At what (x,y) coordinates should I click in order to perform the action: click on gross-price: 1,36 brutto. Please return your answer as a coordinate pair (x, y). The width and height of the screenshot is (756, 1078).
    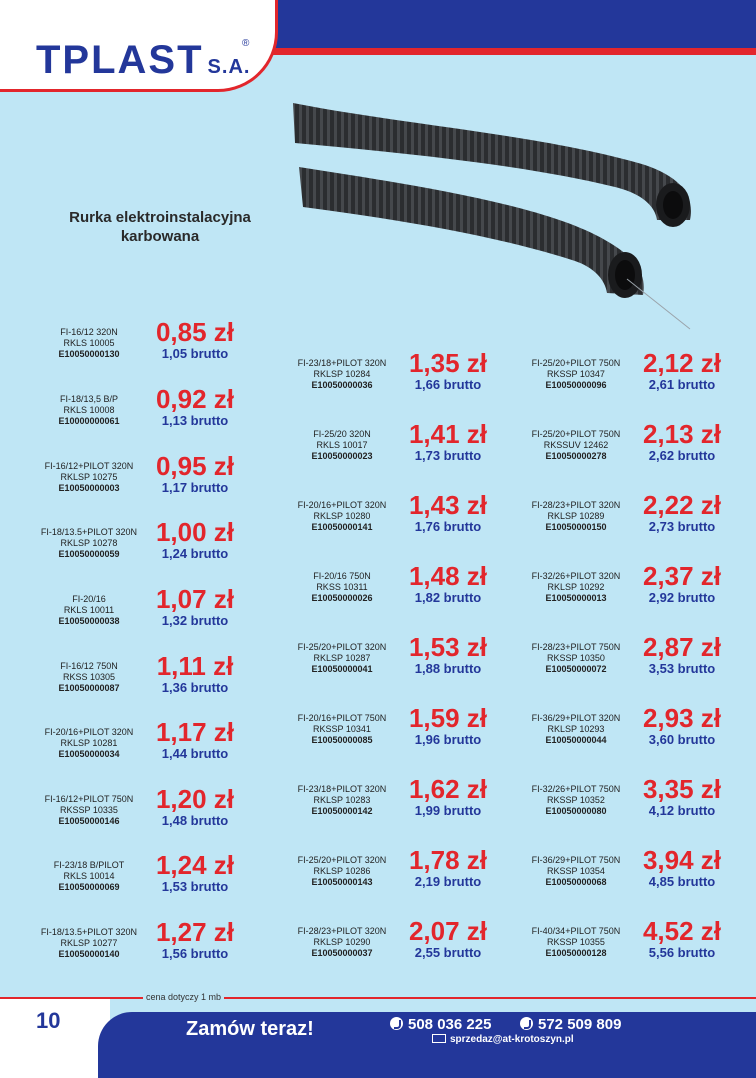
    Looking at the image, I should click on (195, 687).